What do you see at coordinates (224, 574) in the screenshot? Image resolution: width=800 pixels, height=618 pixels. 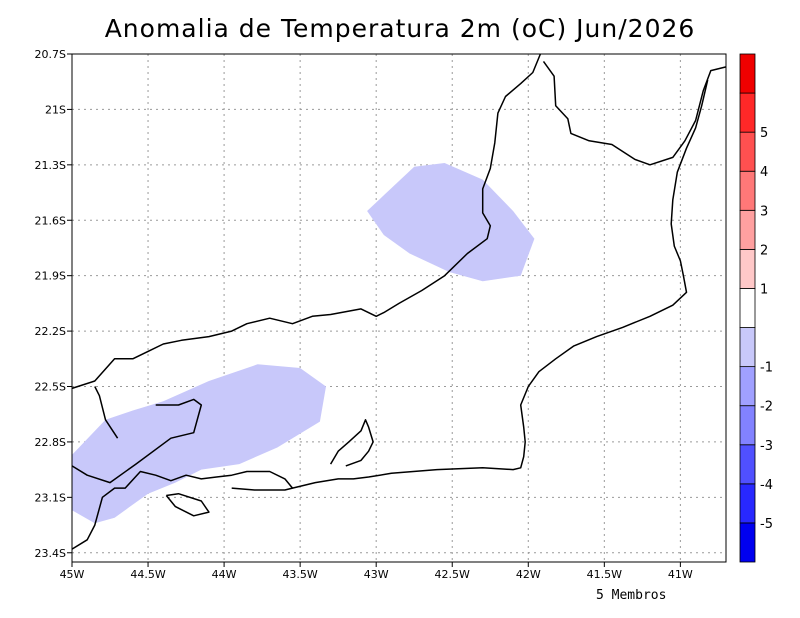 I see `lon-tick-label: 44W` at bounding box center [224, 574].